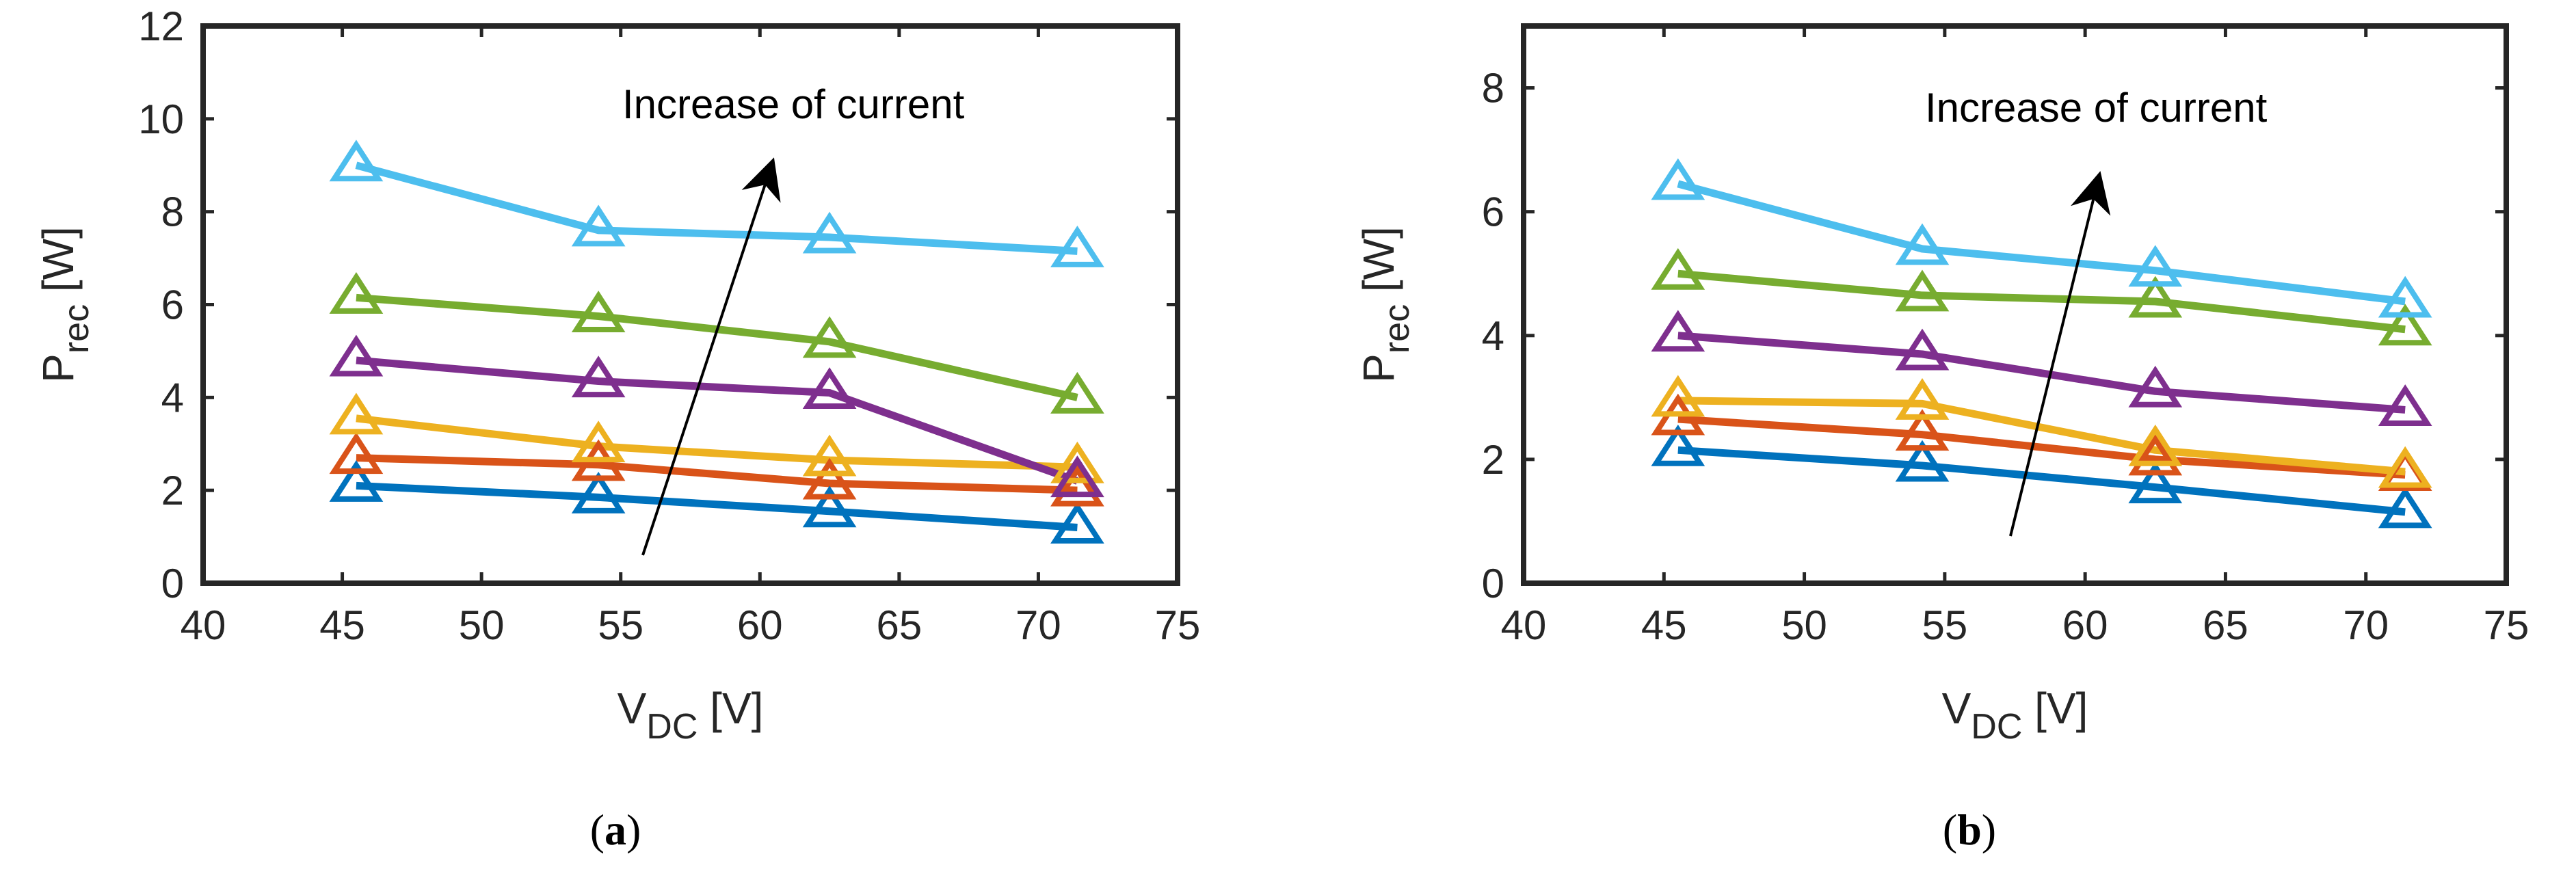 This screenshot has height=869, width=2576. I want to click on y-tick-label: 10, so click(161, 119).